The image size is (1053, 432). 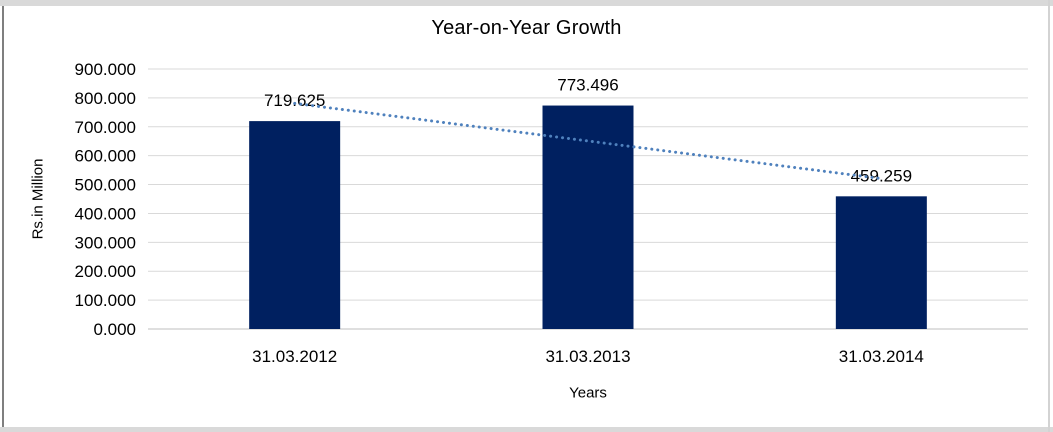 What do you see at coordinates (526, 28) in the screenshot?
I see `chart-title: Year-on-Year Growth` at bounding box center [526, 28].